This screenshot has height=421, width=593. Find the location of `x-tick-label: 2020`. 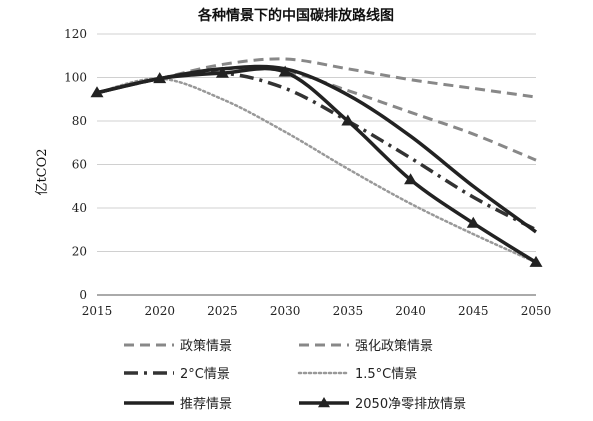

x-tick-label: 2020 is located at coordinates (159, 311).